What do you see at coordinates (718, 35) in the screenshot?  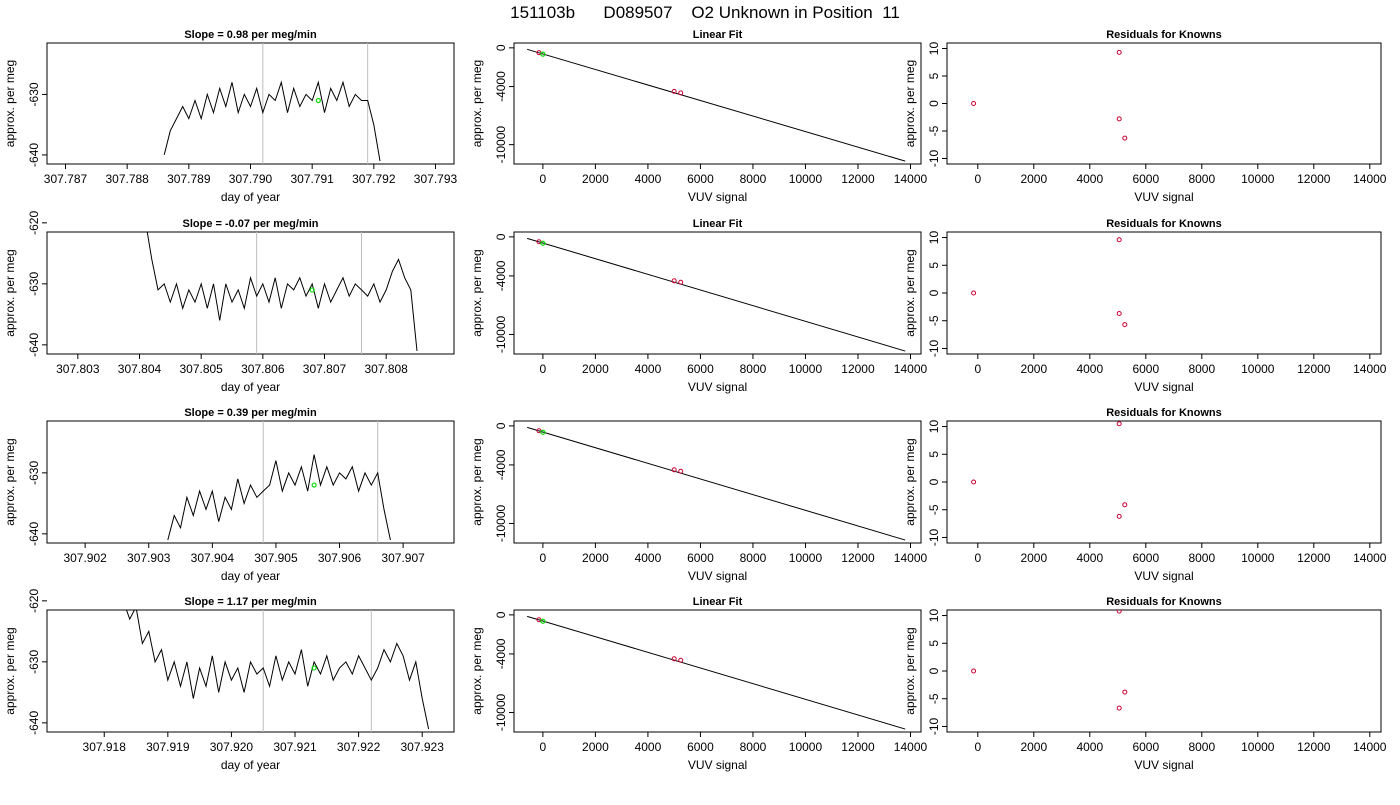 I see `panel-title: Linear Fit` at bounding box center [718, 35].